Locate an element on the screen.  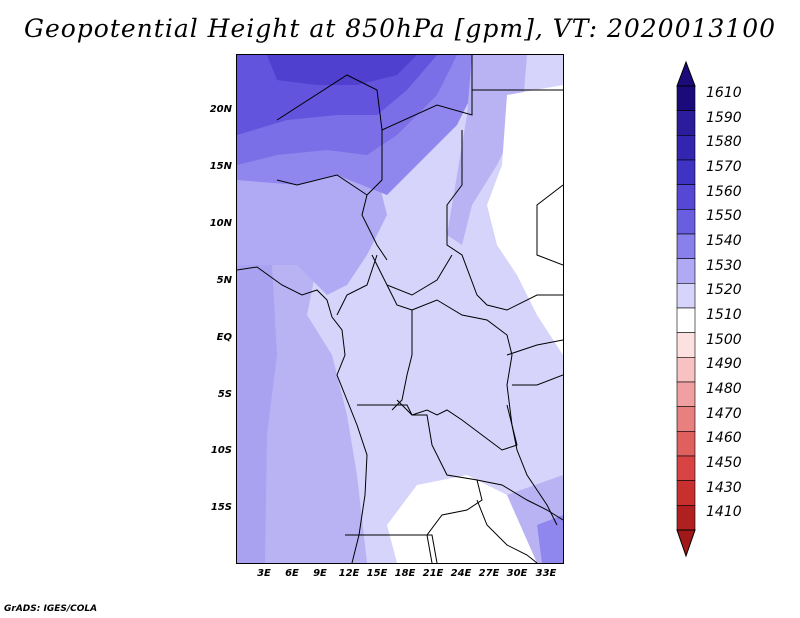
border-namibia is located at coordinates (391, 548).